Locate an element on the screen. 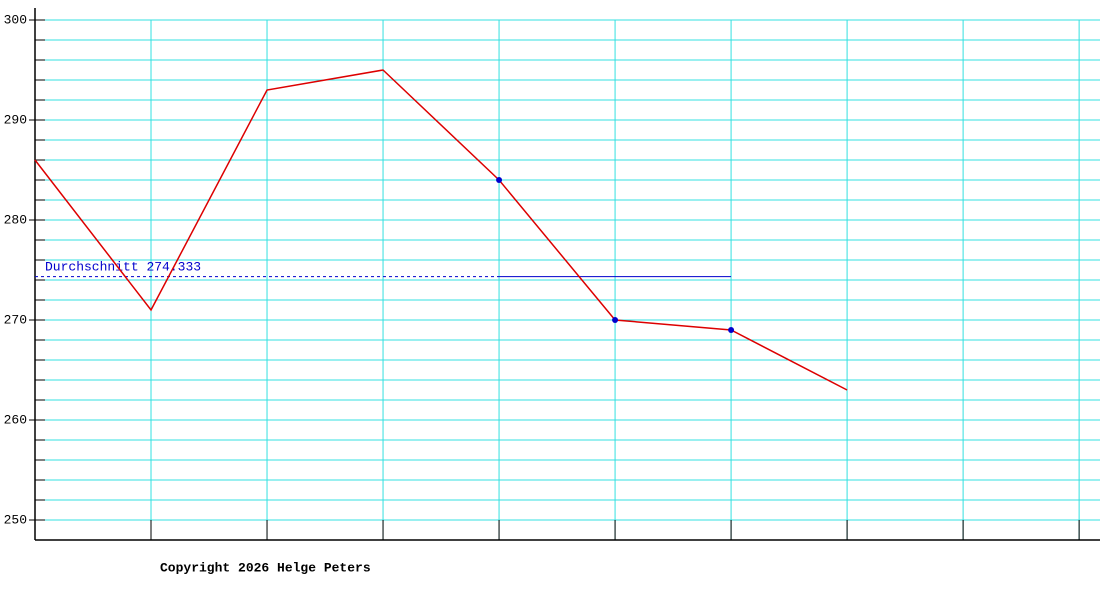  y-tick-label: 300 is located at coordinates (15, 19).